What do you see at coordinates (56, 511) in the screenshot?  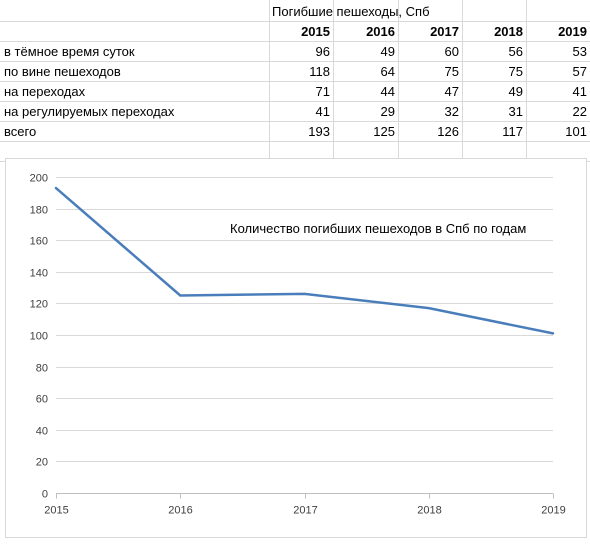 I see `x-tick-label-2015: 2015` at bounding box center [56, 511].